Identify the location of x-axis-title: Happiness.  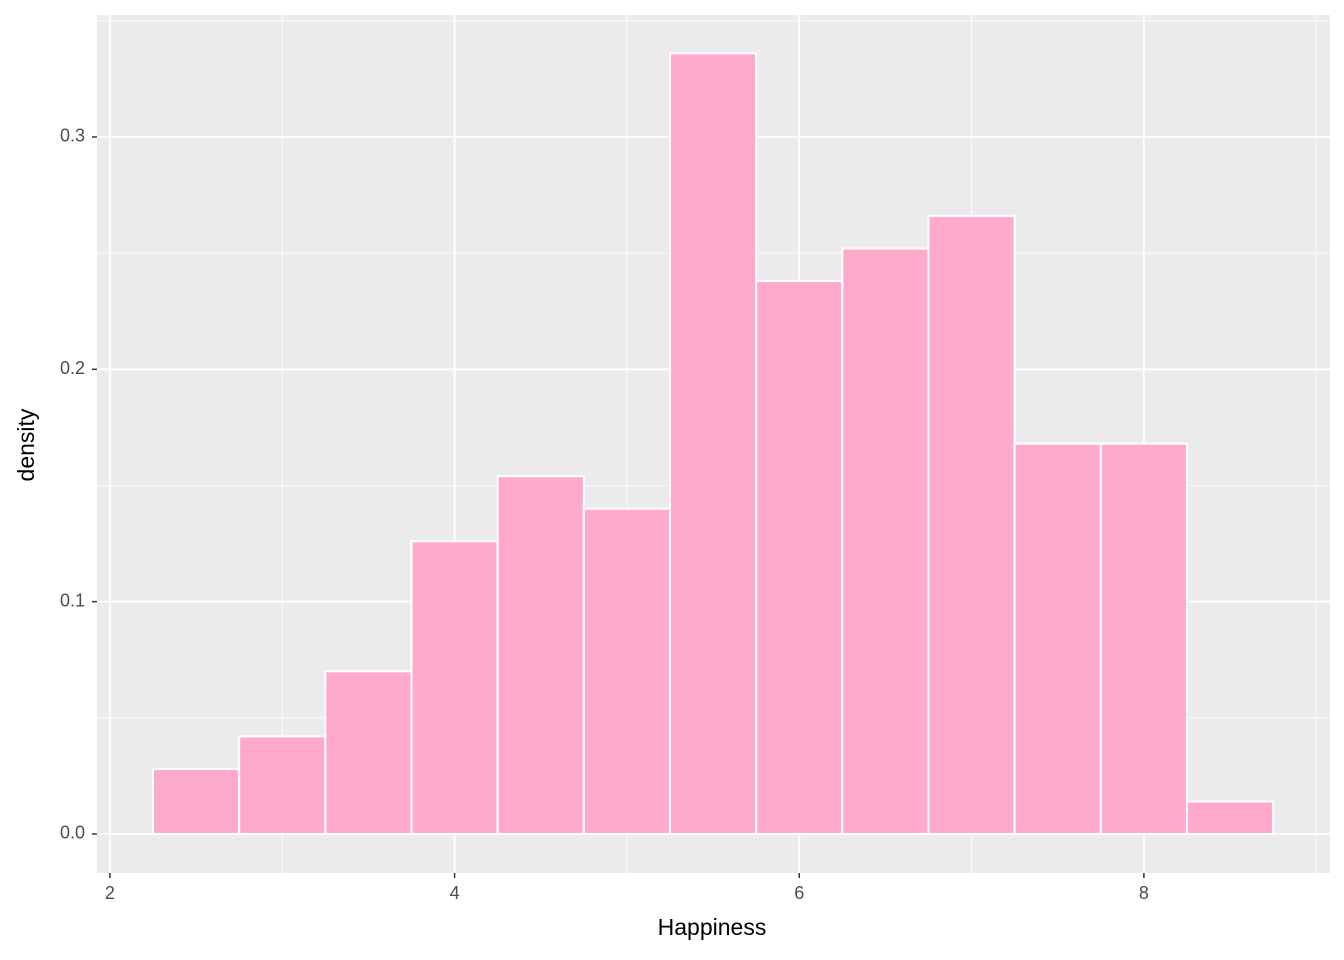
(712, 927).